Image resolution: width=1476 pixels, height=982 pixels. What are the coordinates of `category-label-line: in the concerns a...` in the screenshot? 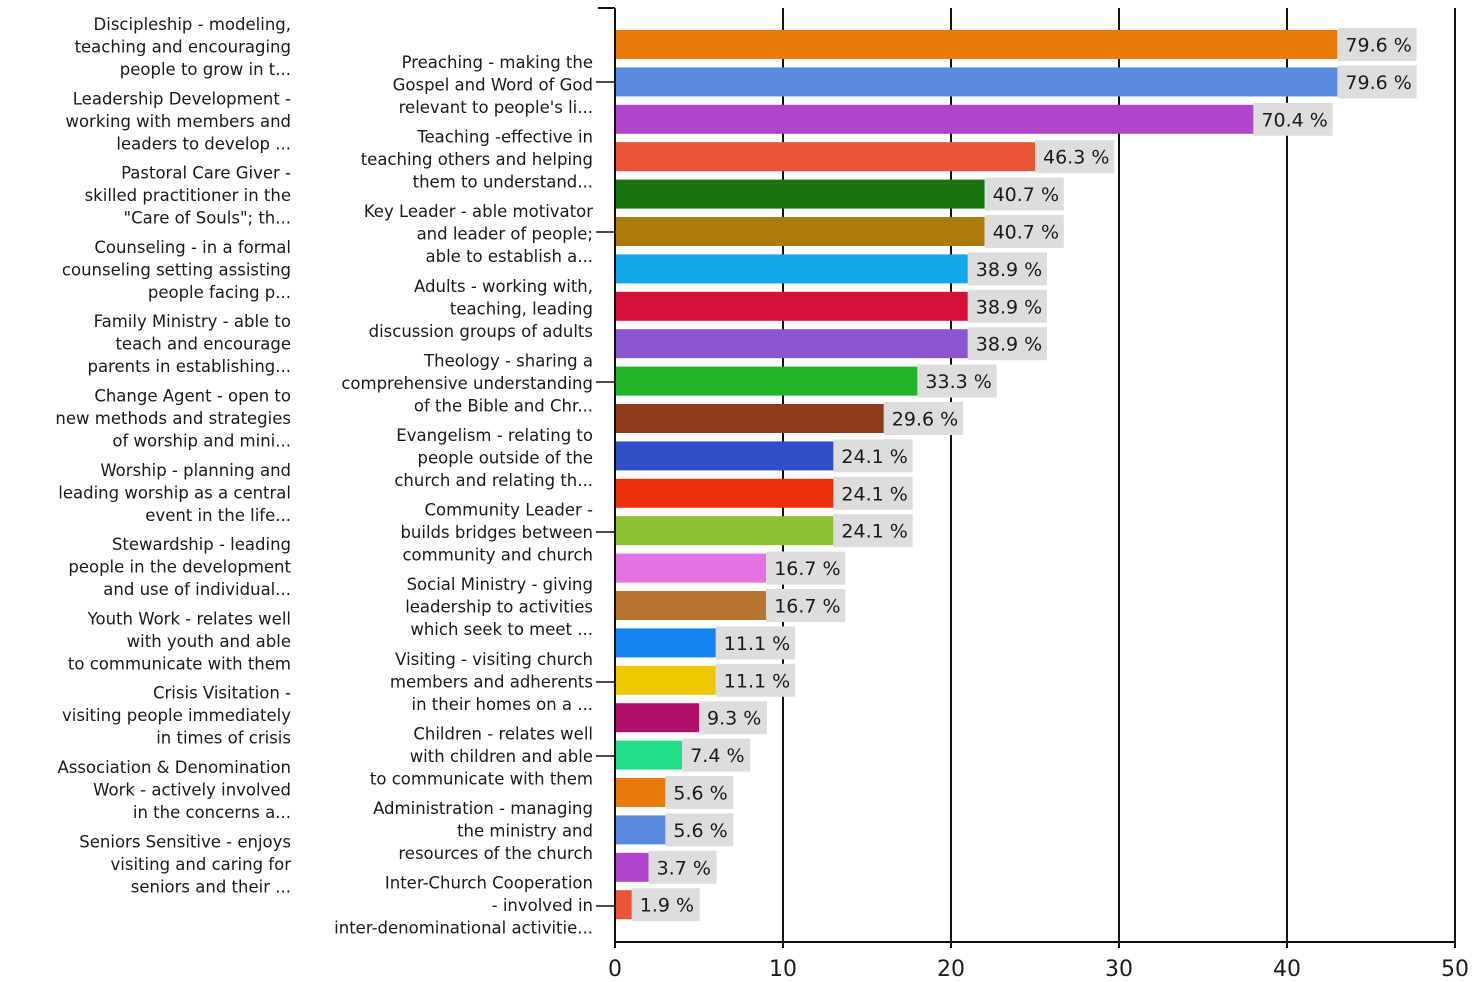 It's located at (212, 812).